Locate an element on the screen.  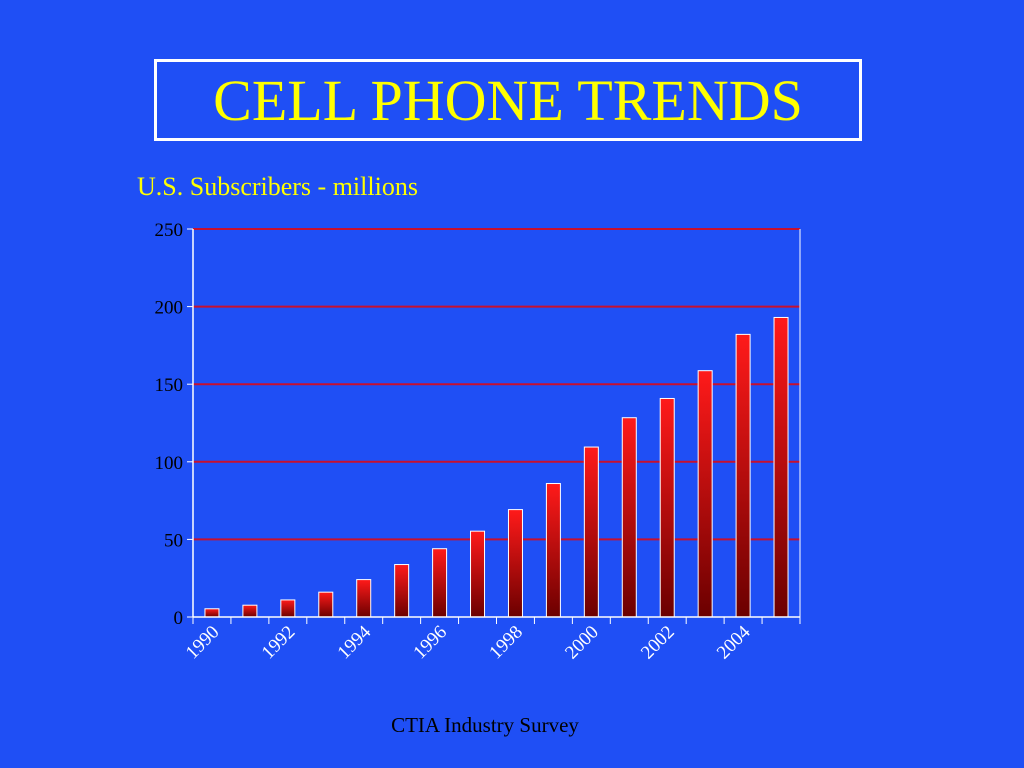
bar-1996 is located at coordinates (440, 583).